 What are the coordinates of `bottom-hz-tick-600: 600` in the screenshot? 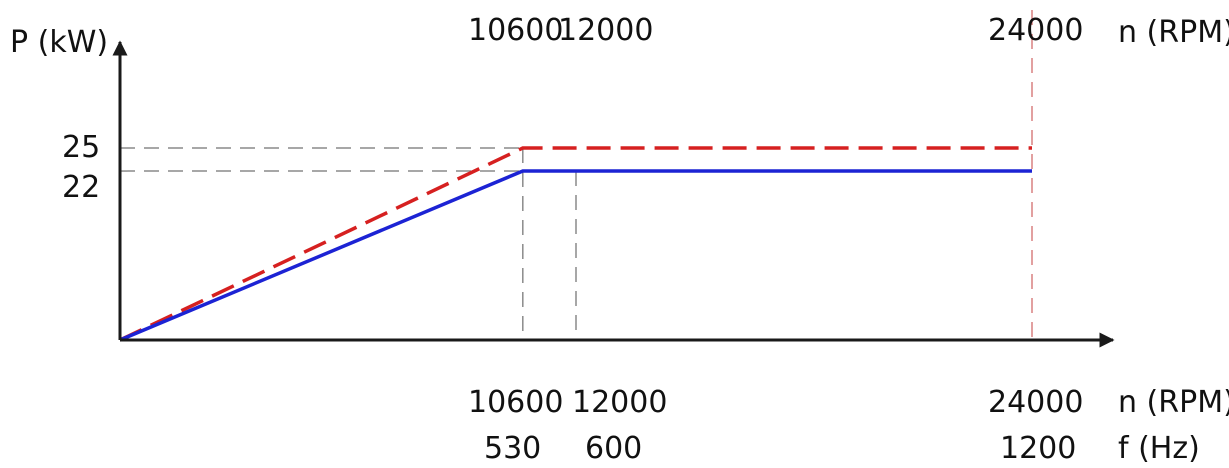 It's located at (613, 448).